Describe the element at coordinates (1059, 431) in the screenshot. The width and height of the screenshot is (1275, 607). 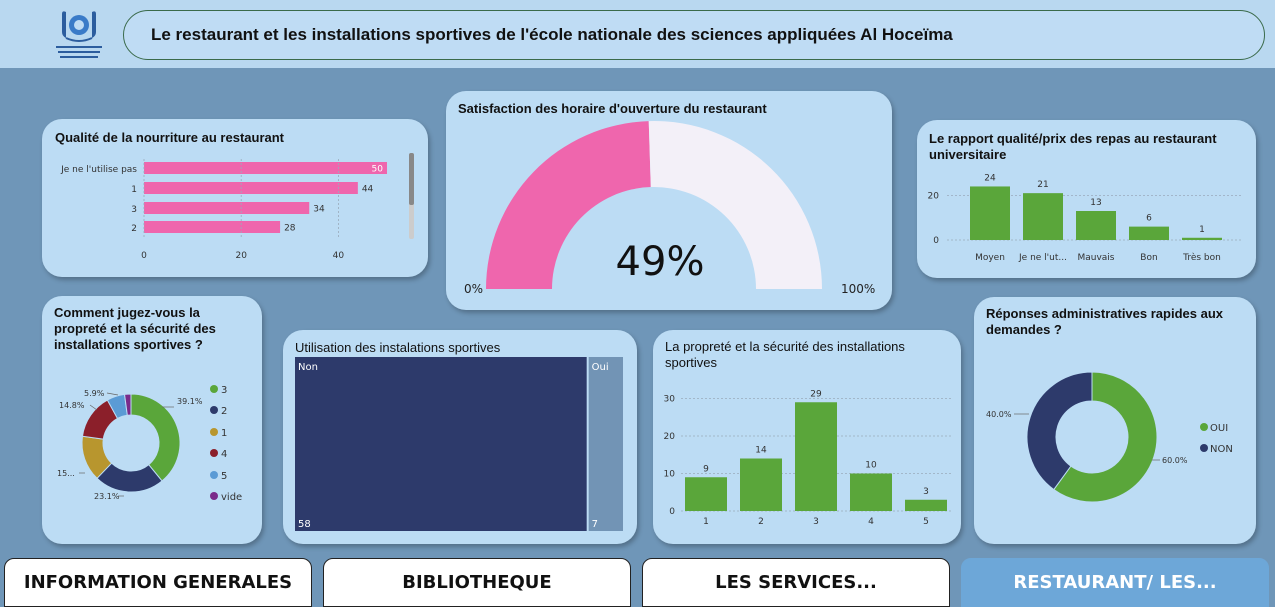
I see `donut-slice-non` at that location.